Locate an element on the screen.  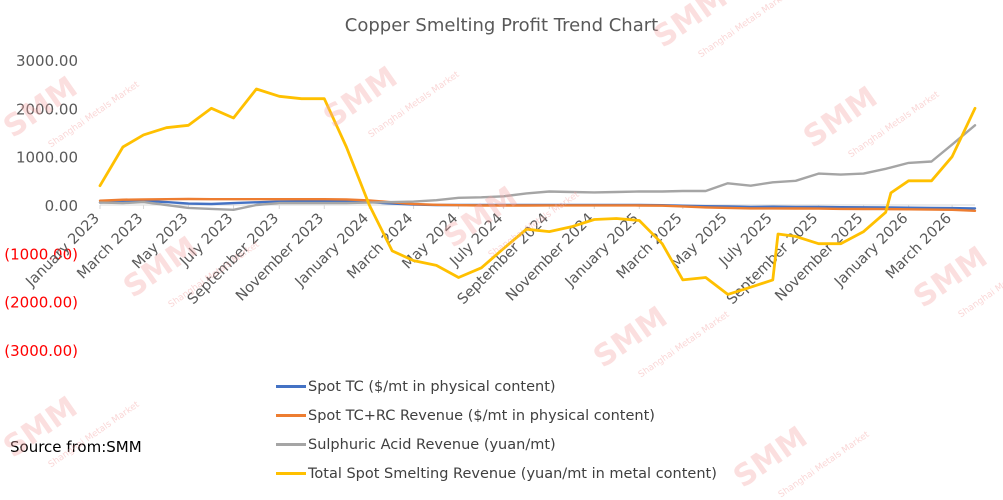
y-tick-label: 1000.00 is located at coordinates (47, 158).